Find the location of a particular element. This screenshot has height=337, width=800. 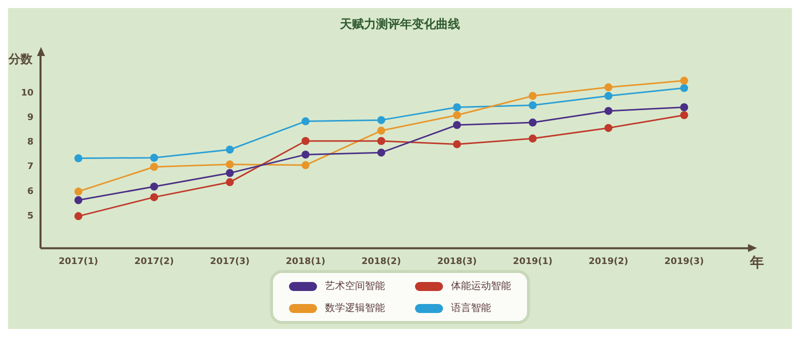

x-tick-label: 2019(1) is located at coordinates (532, 261).